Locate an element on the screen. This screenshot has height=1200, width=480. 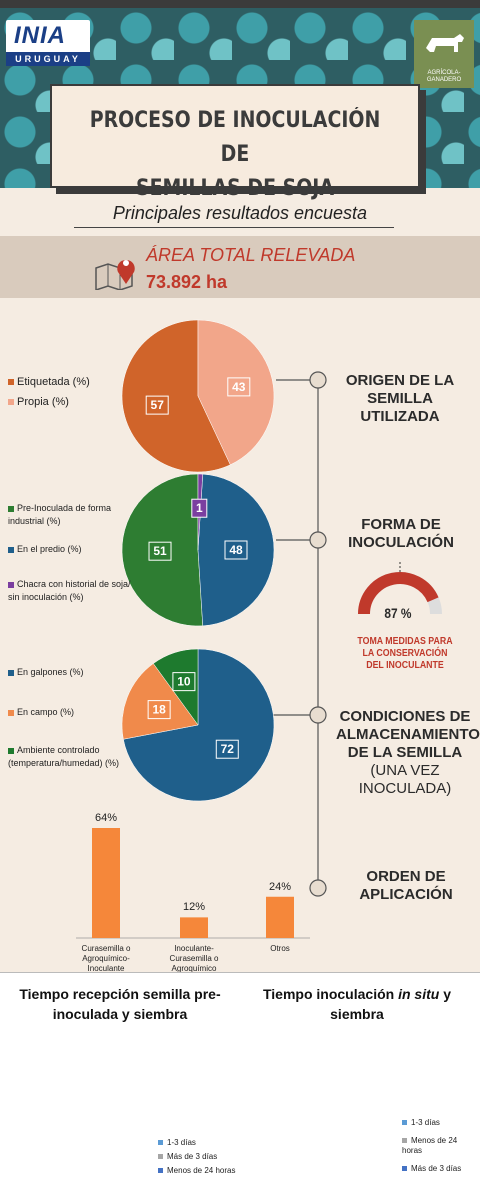
legend-item-etiquetada: Etiquetada (%) is located at coordinates (73, 382).